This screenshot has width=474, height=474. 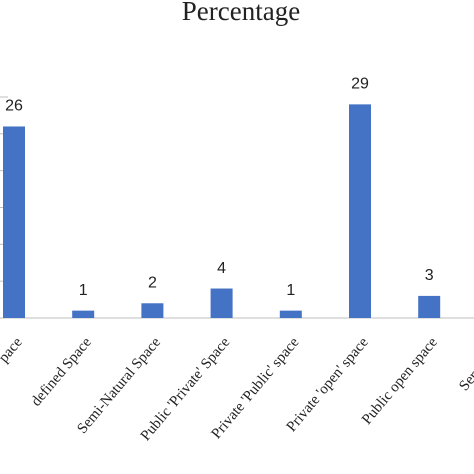 I want to click on data-label: 3, so click(x=429, y=275).